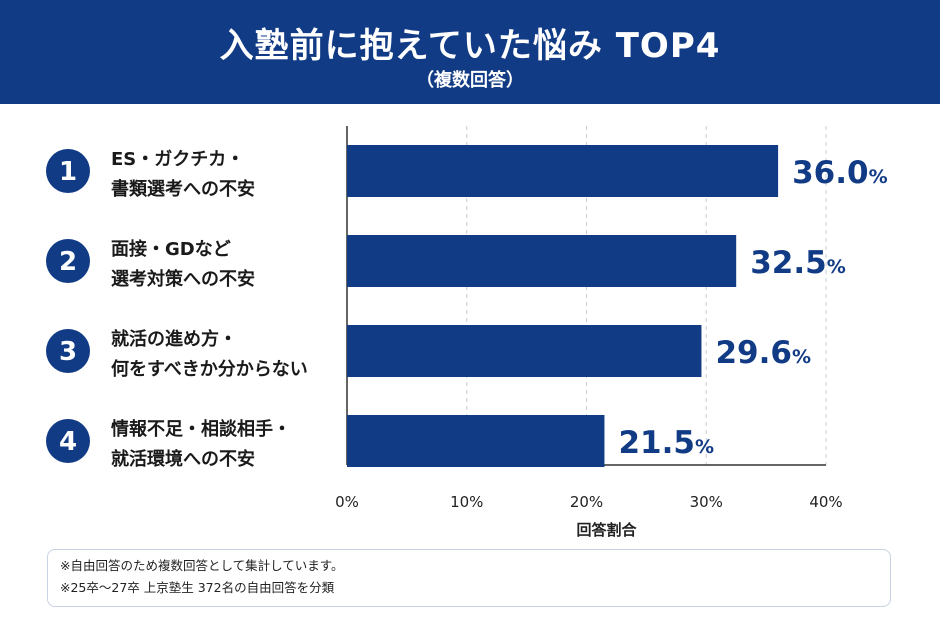 This screenshot has height=627, width=940. I want to click on value-label: 36.0%, so click(840, 173).